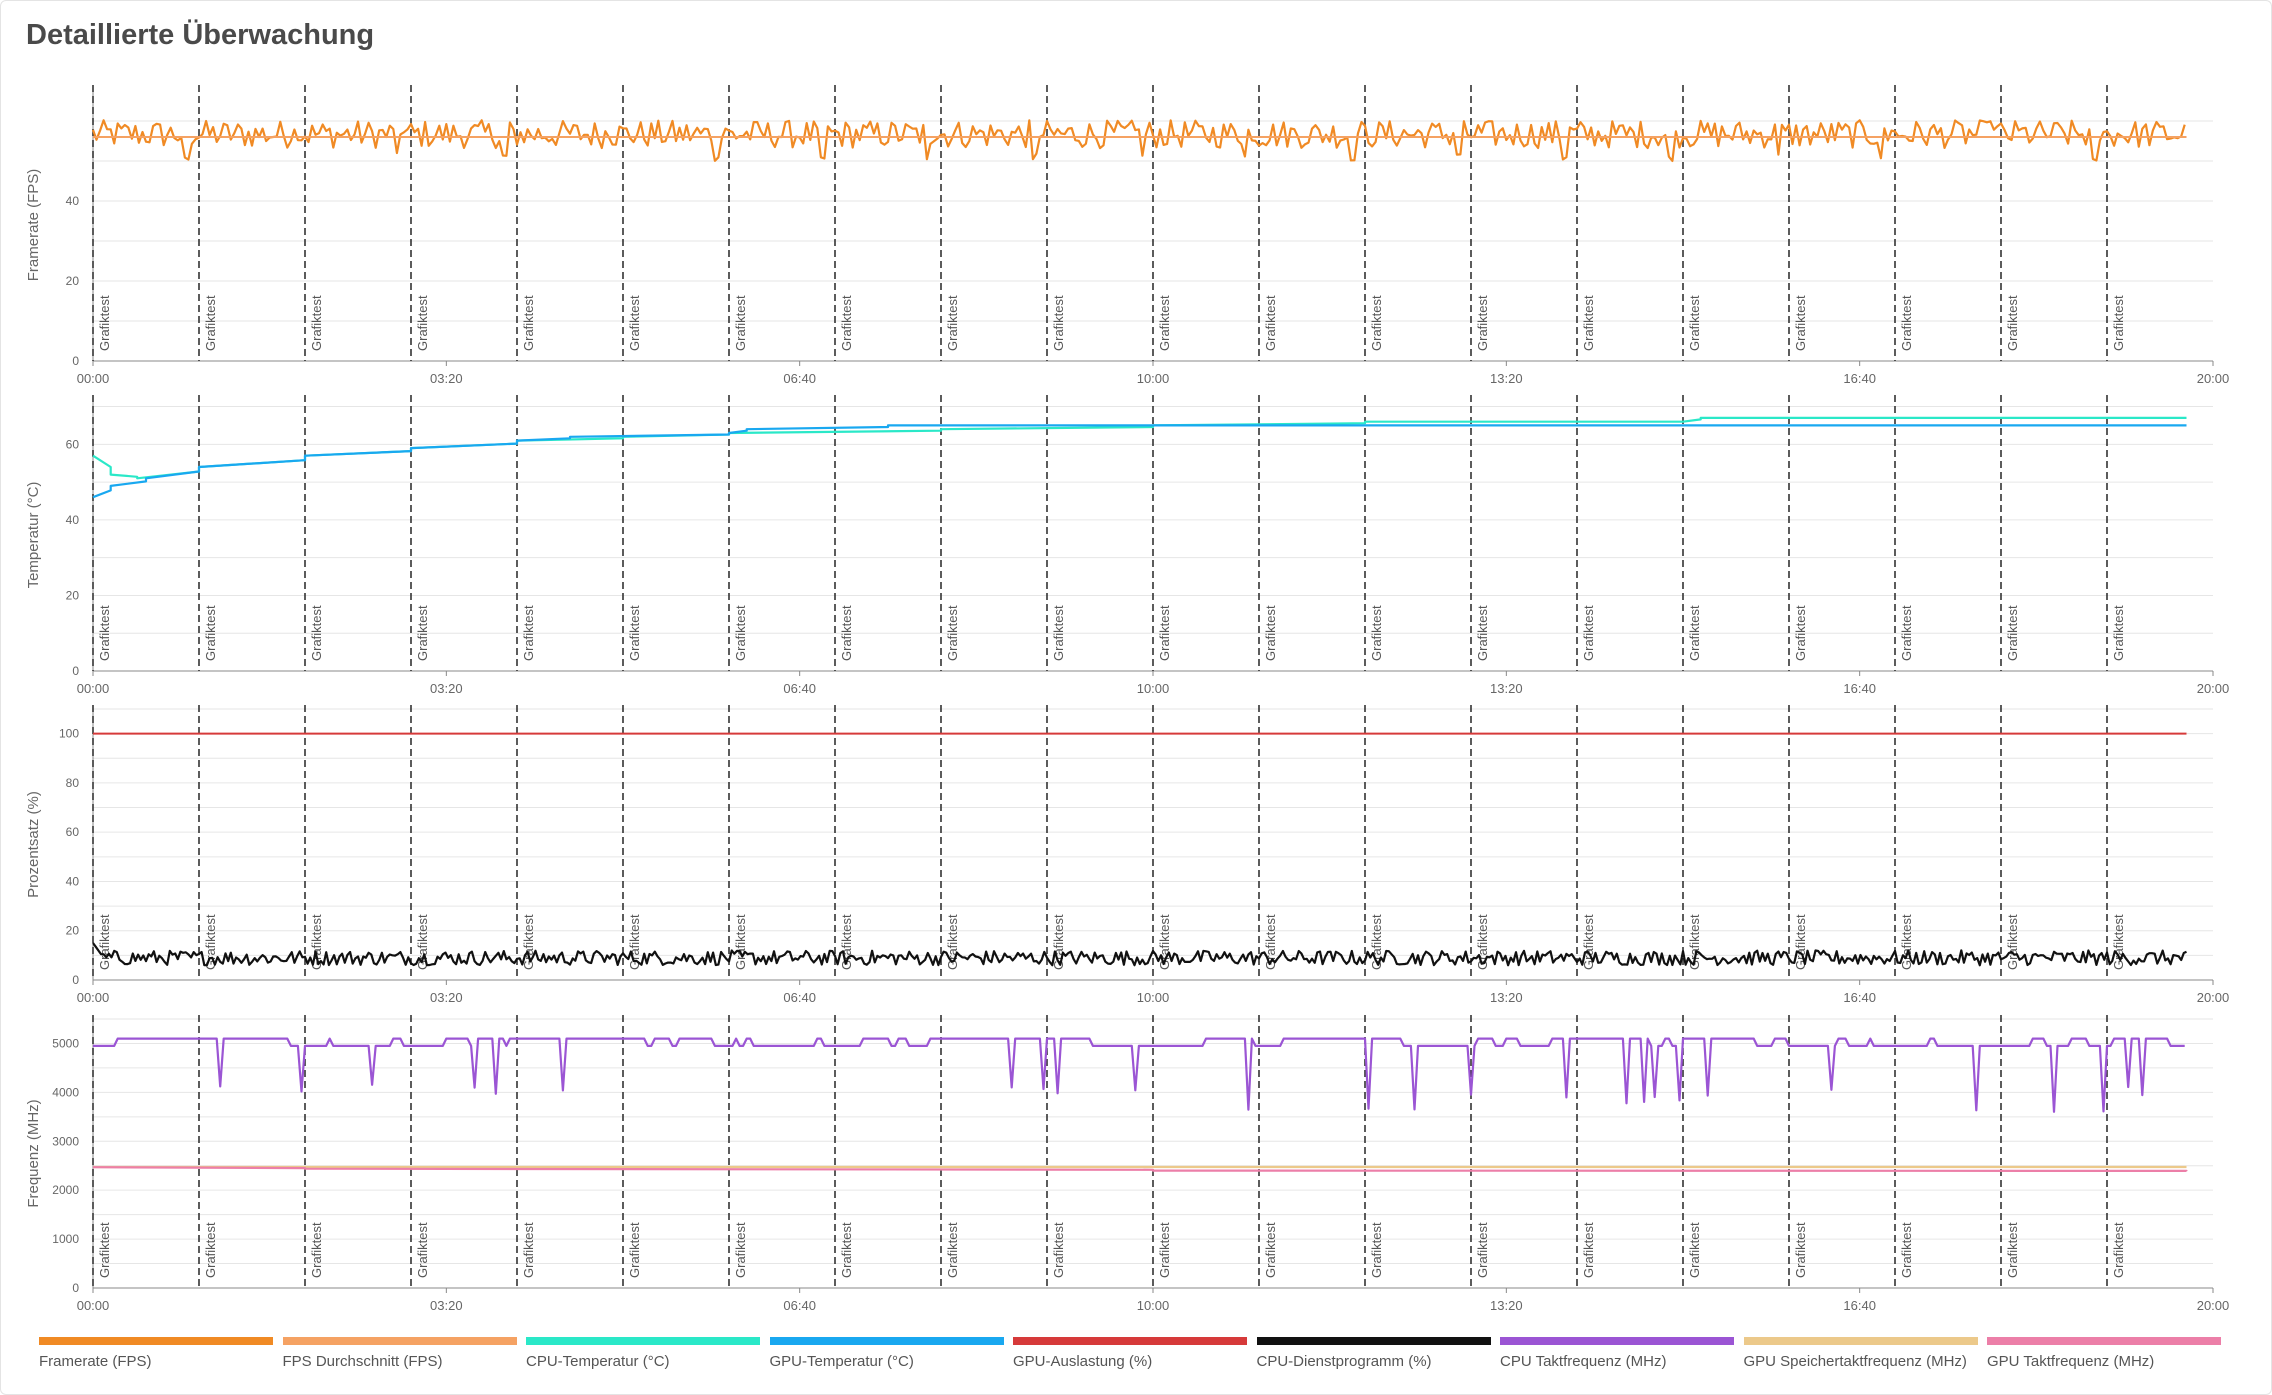 This screenshot has width=2272, height=1395. I want to click on legend-item-fps: Framerate (FPS), so click(156, 1353).